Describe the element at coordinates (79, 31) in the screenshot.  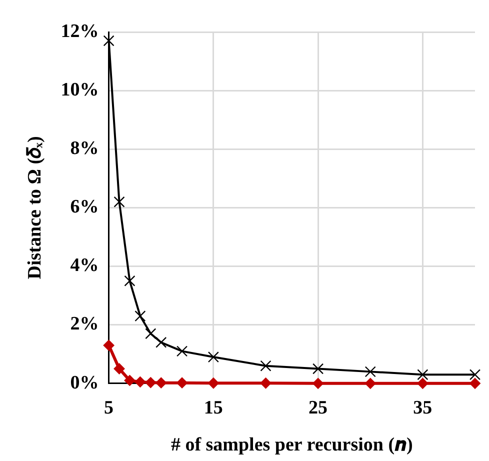
I see `y-tick-label: 12%` at that location.